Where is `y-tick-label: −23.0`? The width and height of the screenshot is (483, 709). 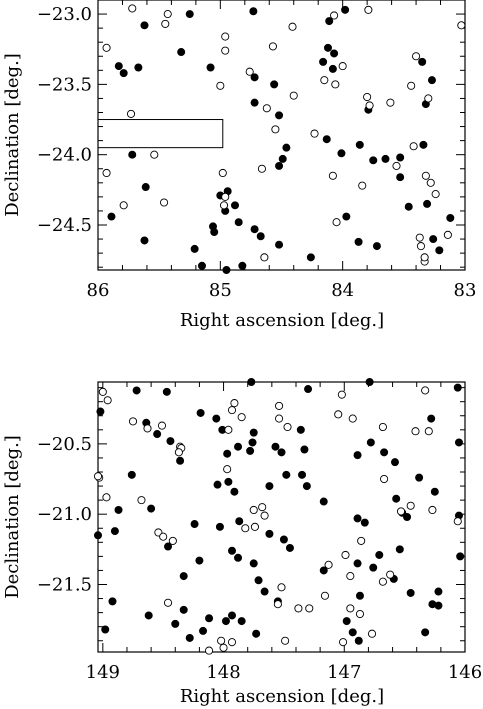
y-tick-label: −23.0 is located at coordinates (64, 14).